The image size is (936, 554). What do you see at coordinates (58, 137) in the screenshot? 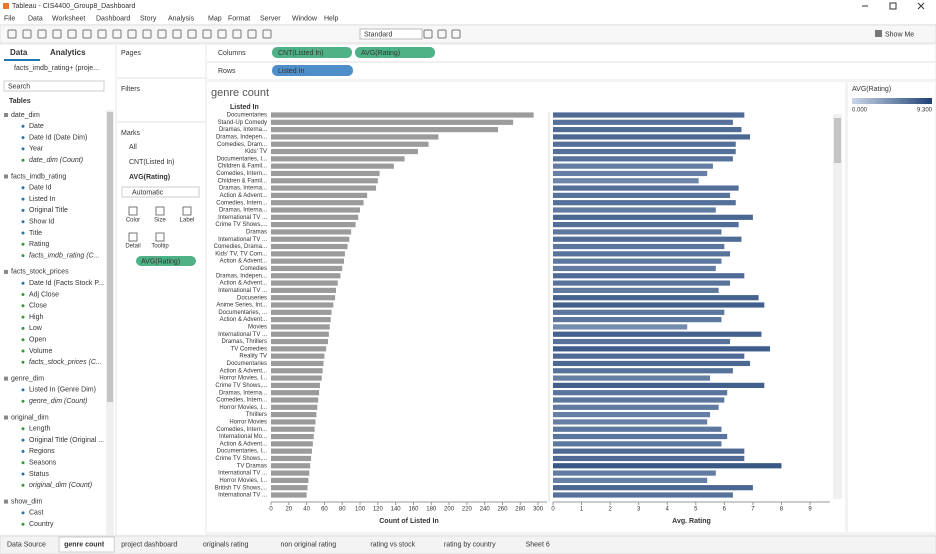
I see `field: Date Id (Date Dim)` at bounding box center [58, 137].